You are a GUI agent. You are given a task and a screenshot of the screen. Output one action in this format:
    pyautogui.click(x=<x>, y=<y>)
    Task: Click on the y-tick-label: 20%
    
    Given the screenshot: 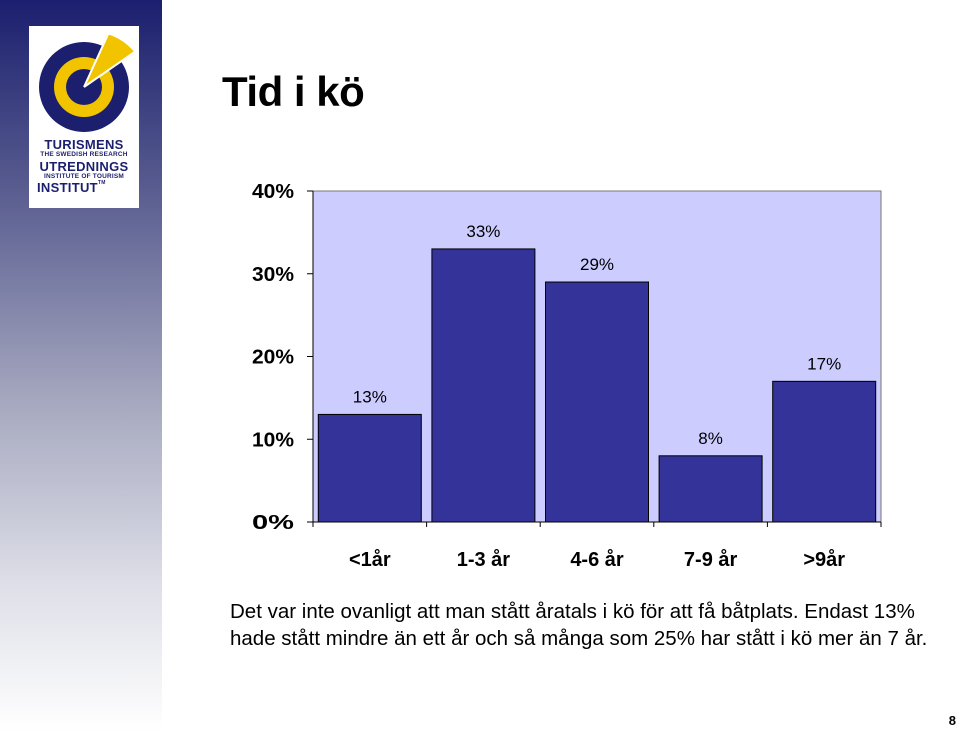 What is the action you would take?
    pyautogui.click(x=273, y=358)
    